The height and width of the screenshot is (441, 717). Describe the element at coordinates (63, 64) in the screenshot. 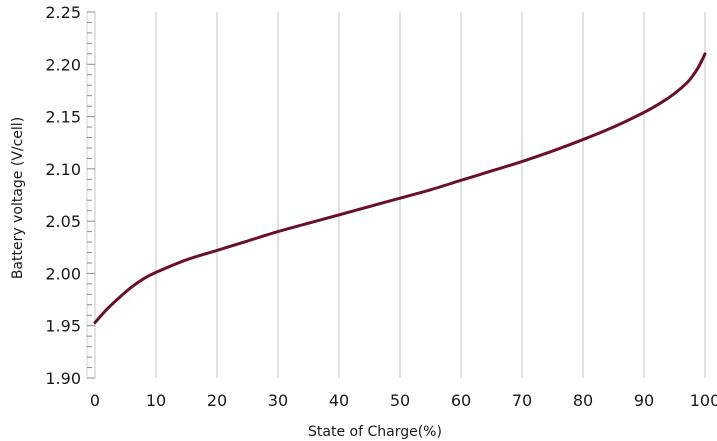

I see `y-tick-label: 2.20` at that location.